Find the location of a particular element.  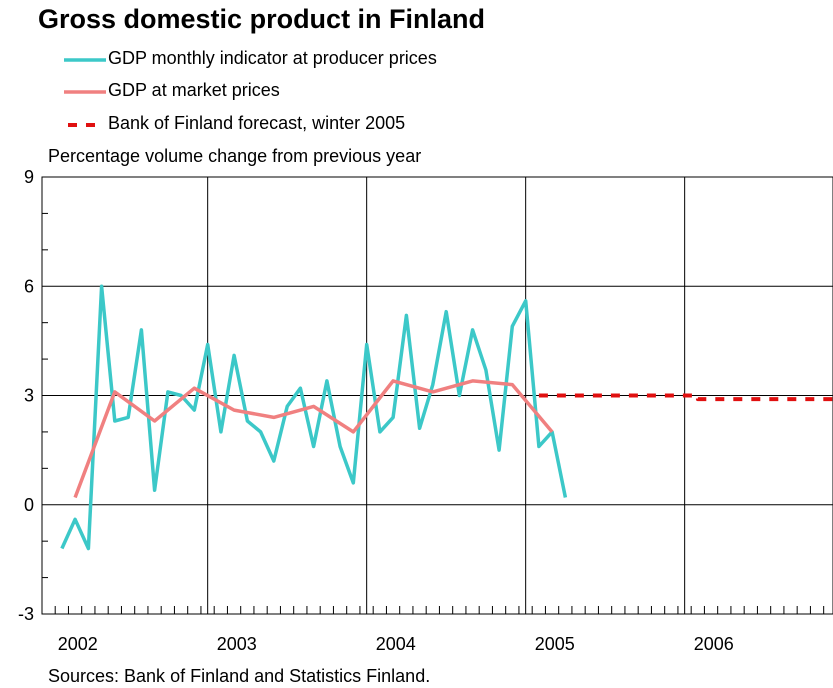

legend-item-forecast: Bank of Finland forecast, winter 2005 is located at coordinates (300, 125).